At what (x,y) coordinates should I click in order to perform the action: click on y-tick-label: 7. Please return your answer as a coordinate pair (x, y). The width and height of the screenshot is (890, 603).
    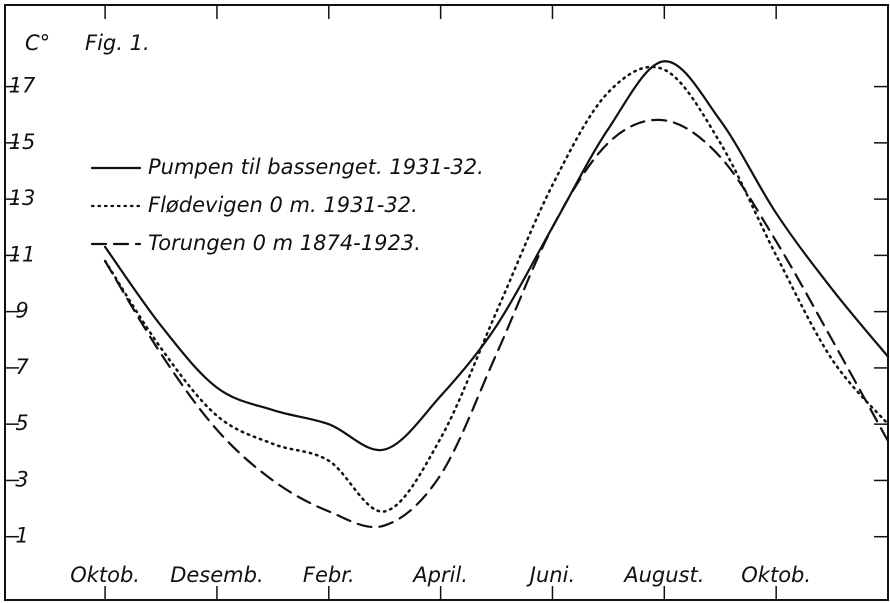
    Looking at the image, I should click on (22, 367).